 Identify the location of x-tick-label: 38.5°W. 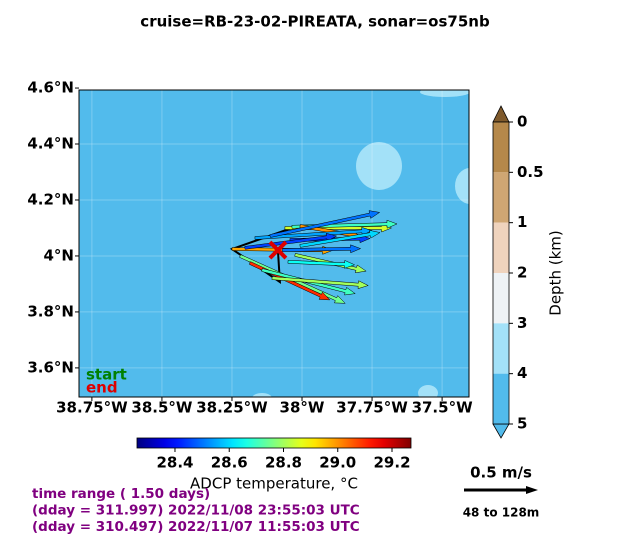
(162, 408).